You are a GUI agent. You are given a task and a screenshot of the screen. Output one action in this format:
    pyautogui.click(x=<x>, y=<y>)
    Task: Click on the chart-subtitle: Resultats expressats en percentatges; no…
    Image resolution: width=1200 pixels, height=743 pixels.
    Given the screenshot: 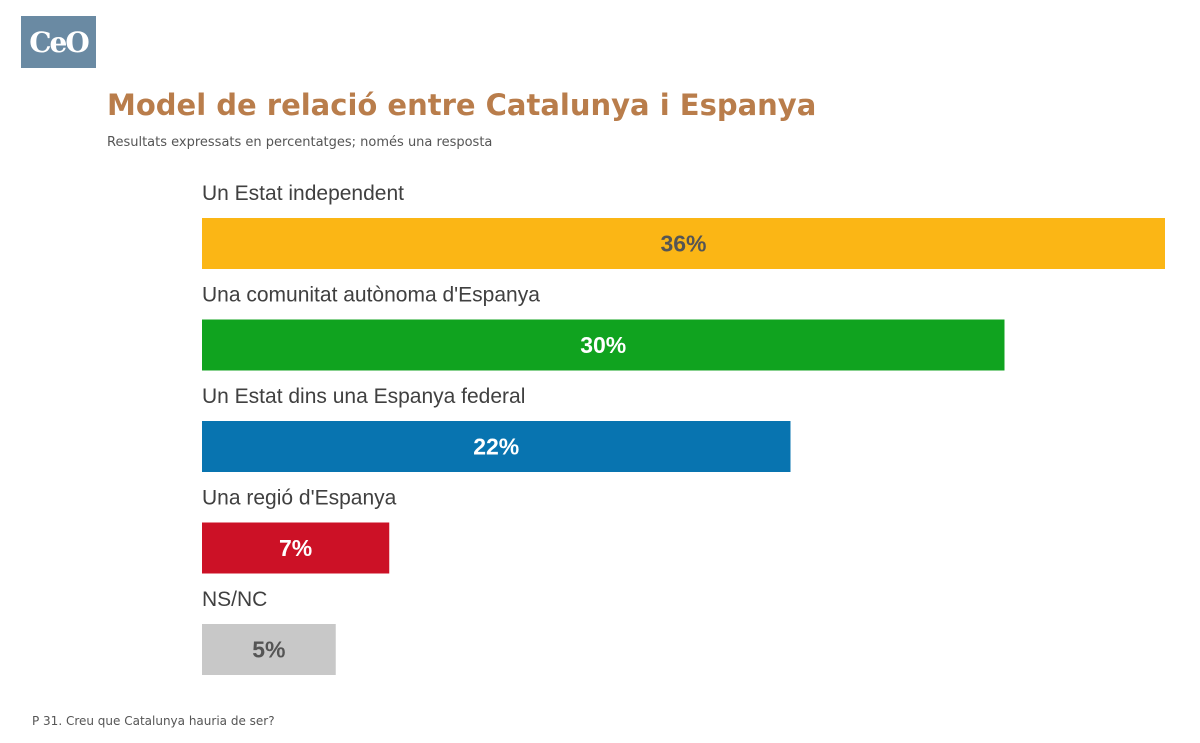 What is the action you would take?
    pyautogui.click(x=300, y=142)
    